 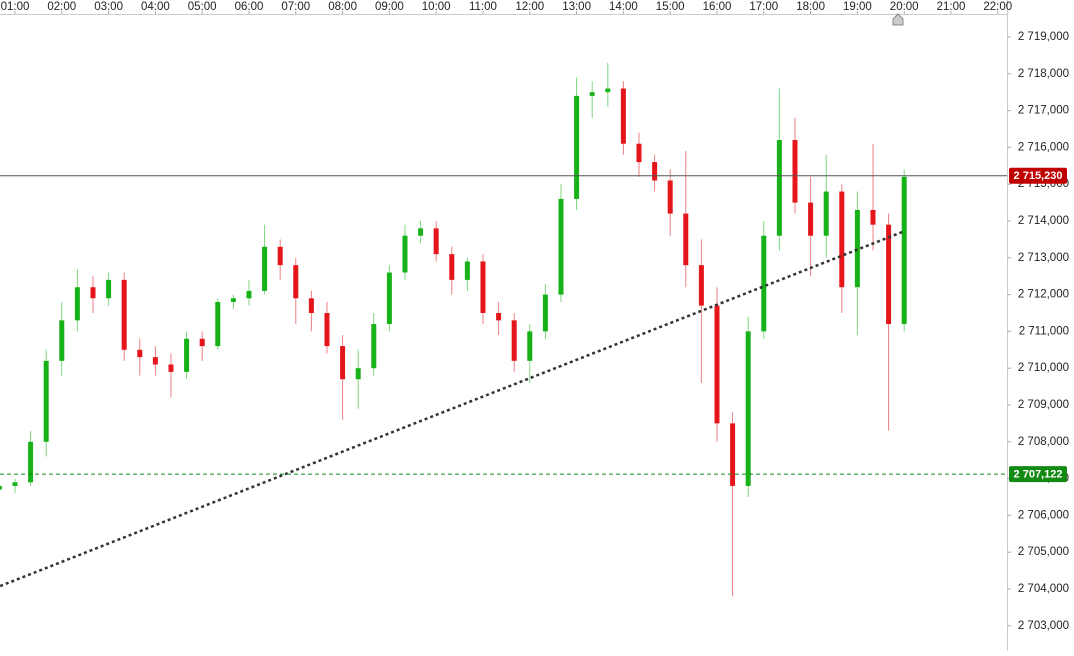 What do you see at coordinates (155, 7) in the screenshot?
I see `x-tick-label: 04:00` at bounding box center [155, 7].